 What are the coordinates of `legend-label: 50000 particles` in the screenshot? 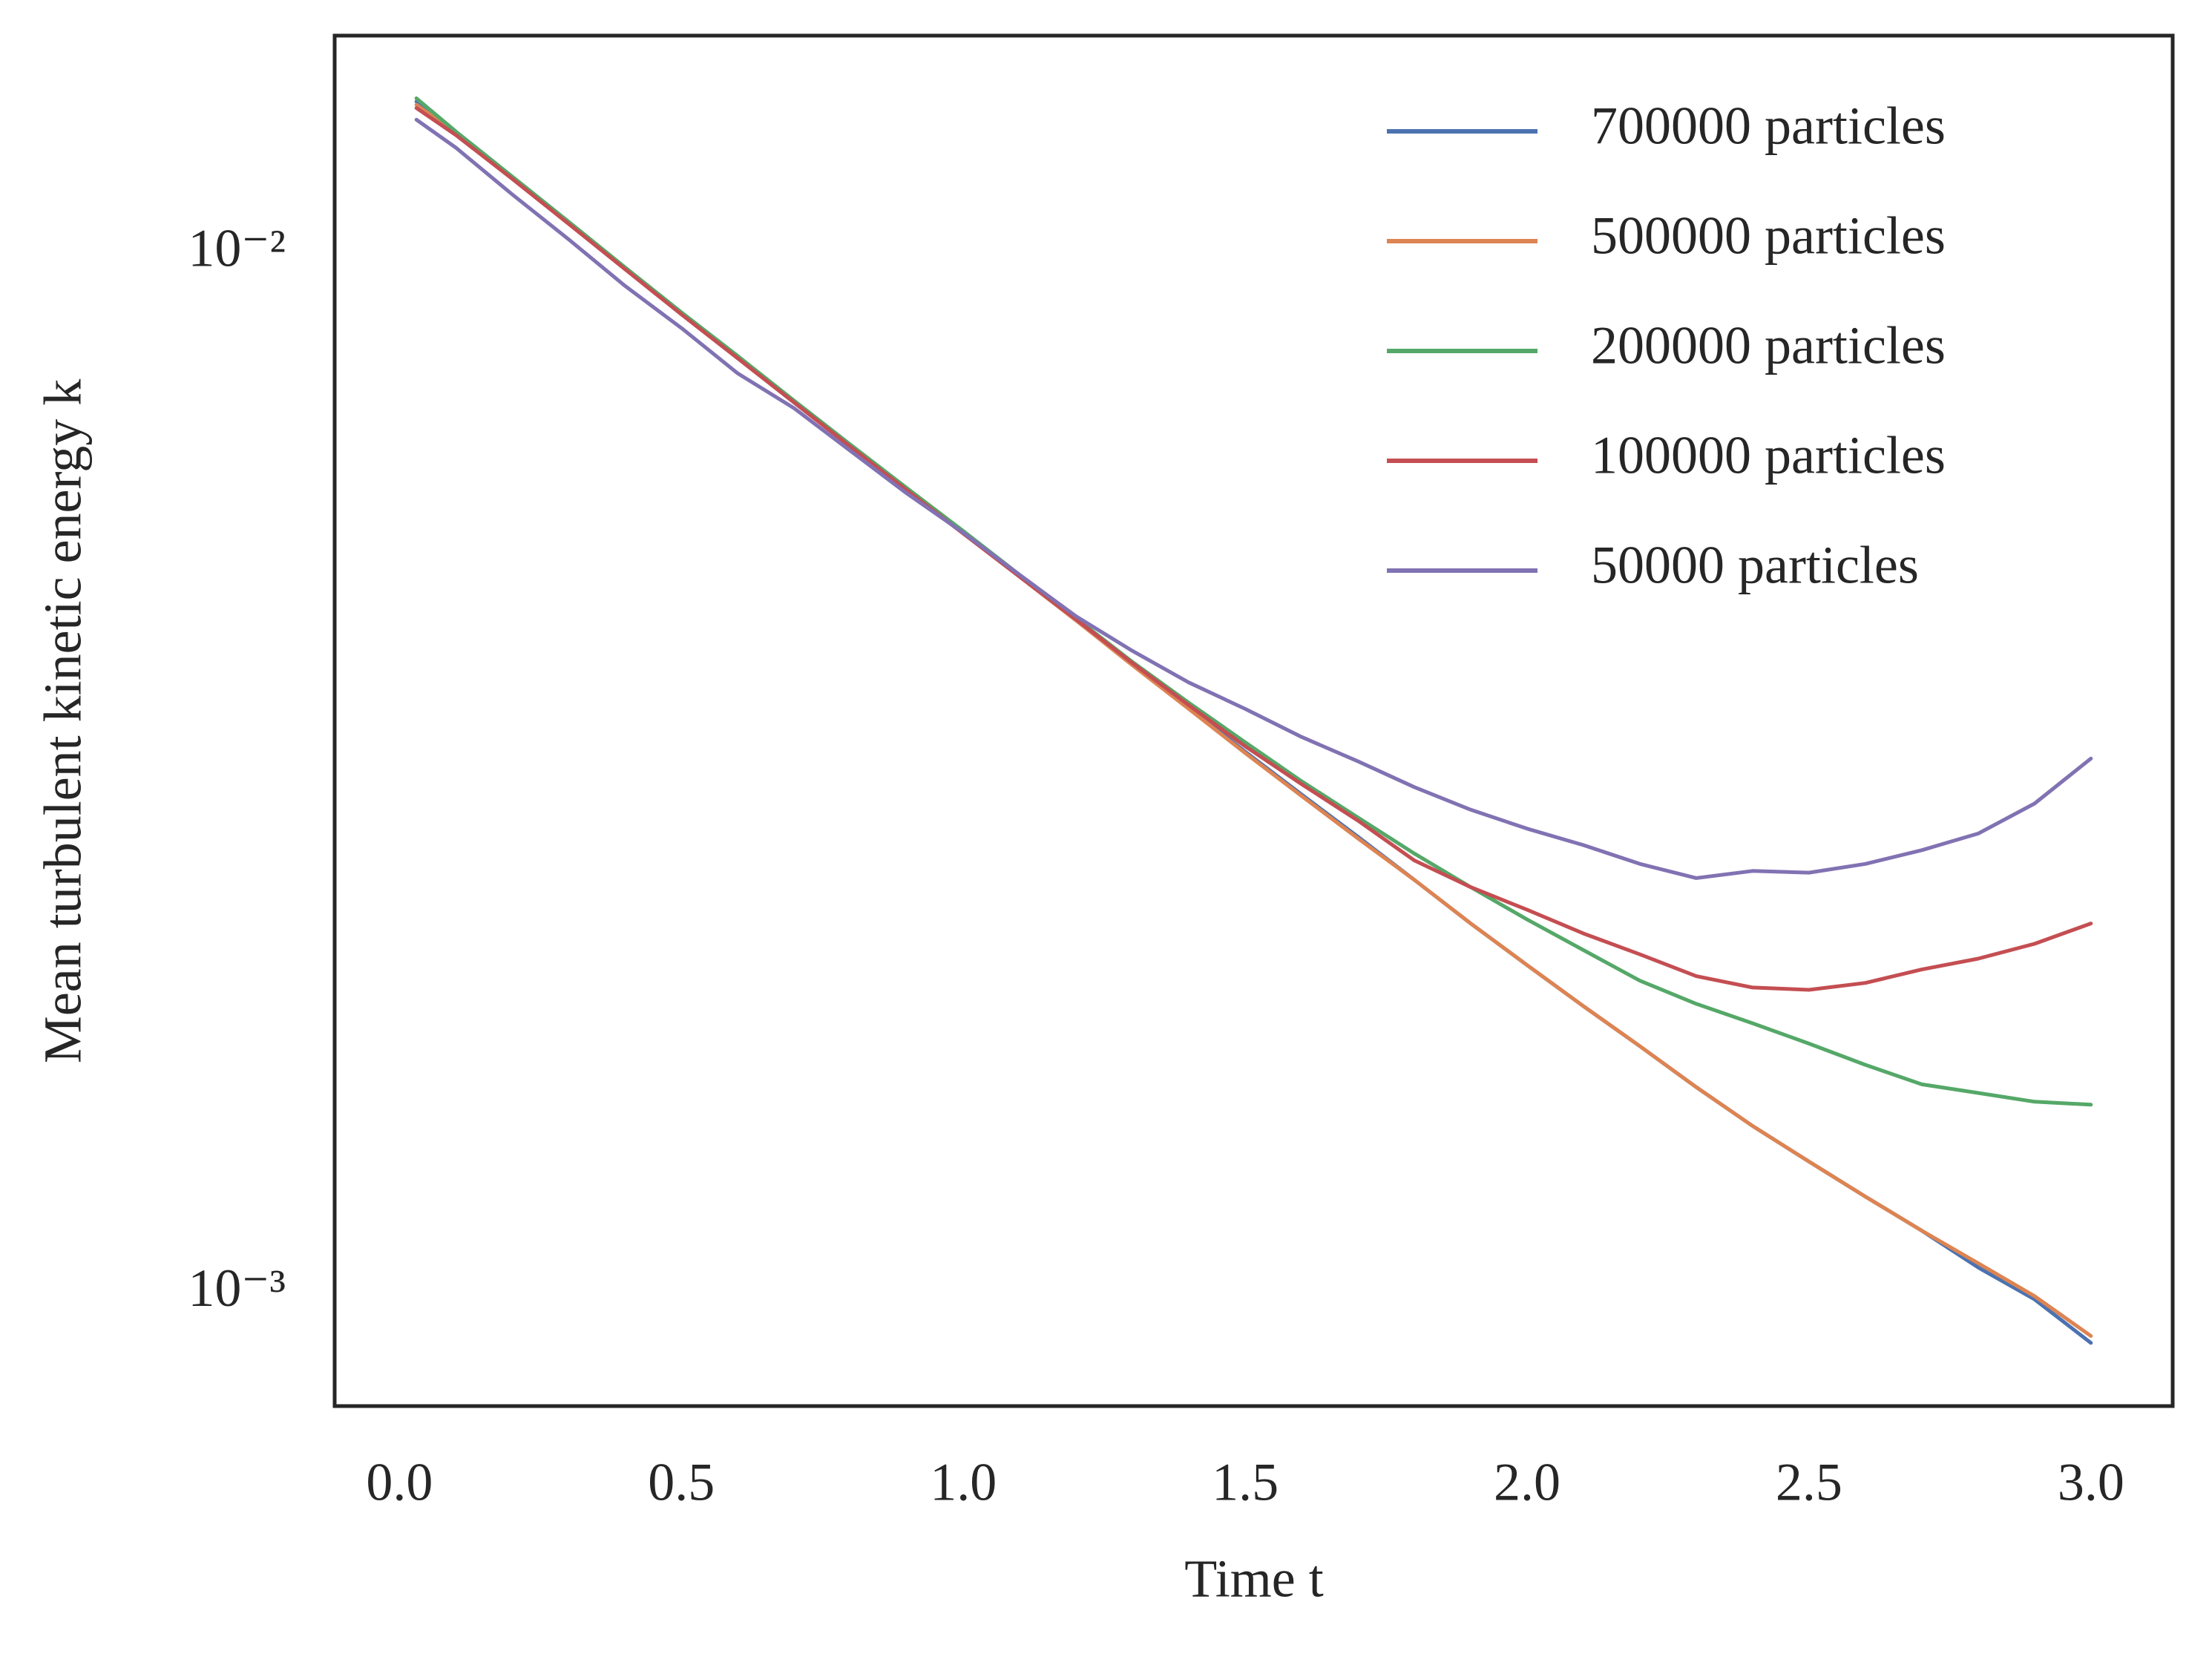 It's located at (1755, 565).